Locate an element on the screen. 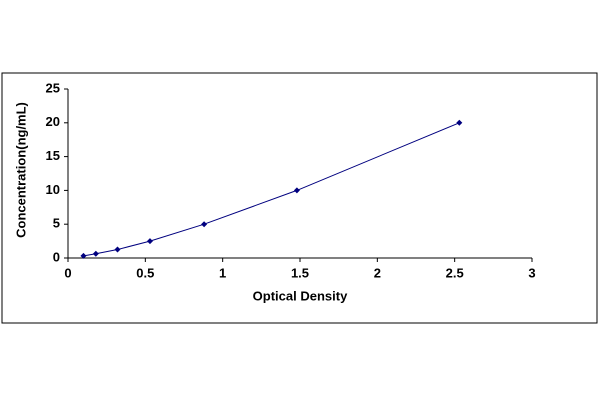 The image size is (600, 400). y-tick-label: 25 is located at coordinates (53, 87).